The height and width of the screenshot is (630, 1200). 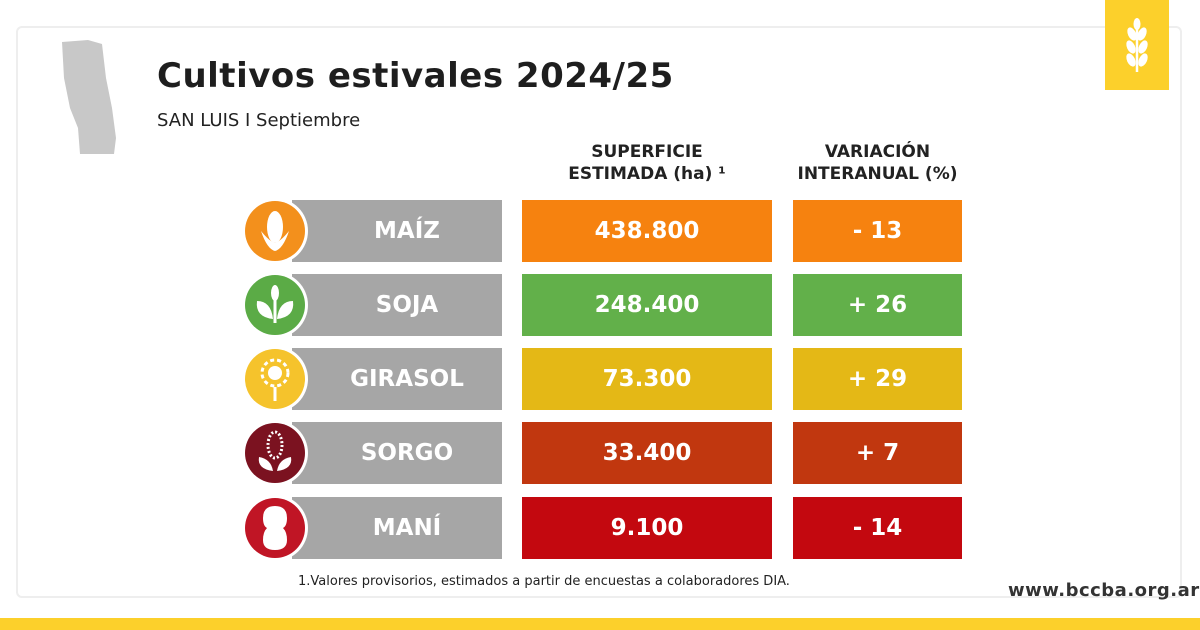 I want to click on variation-cell: + 7, so click(x=877, y=453).